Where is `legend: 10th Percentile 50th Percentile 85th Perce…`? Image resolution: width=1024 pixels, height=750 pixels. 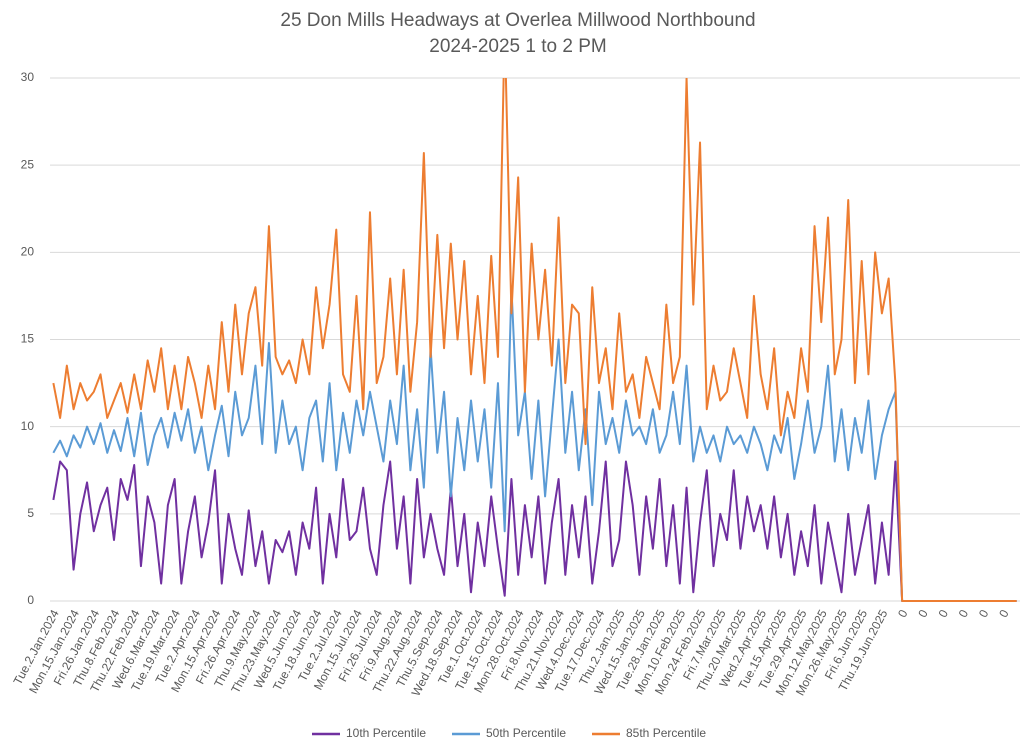 legend: 10th Percentile 50th Percentile 85th Perce… is located at coordinates (509, 733).